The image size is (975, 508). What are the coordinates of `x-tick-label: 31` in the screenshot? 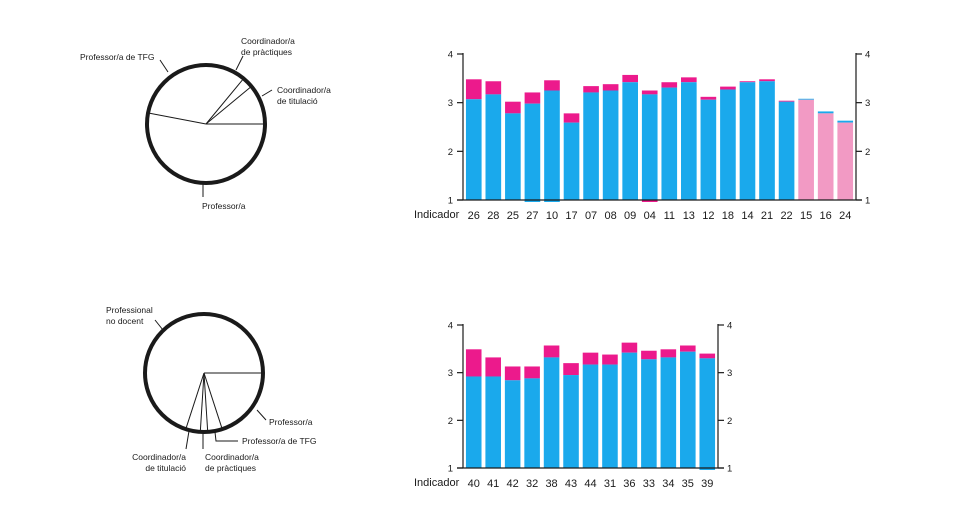 It's located at (610, 484).